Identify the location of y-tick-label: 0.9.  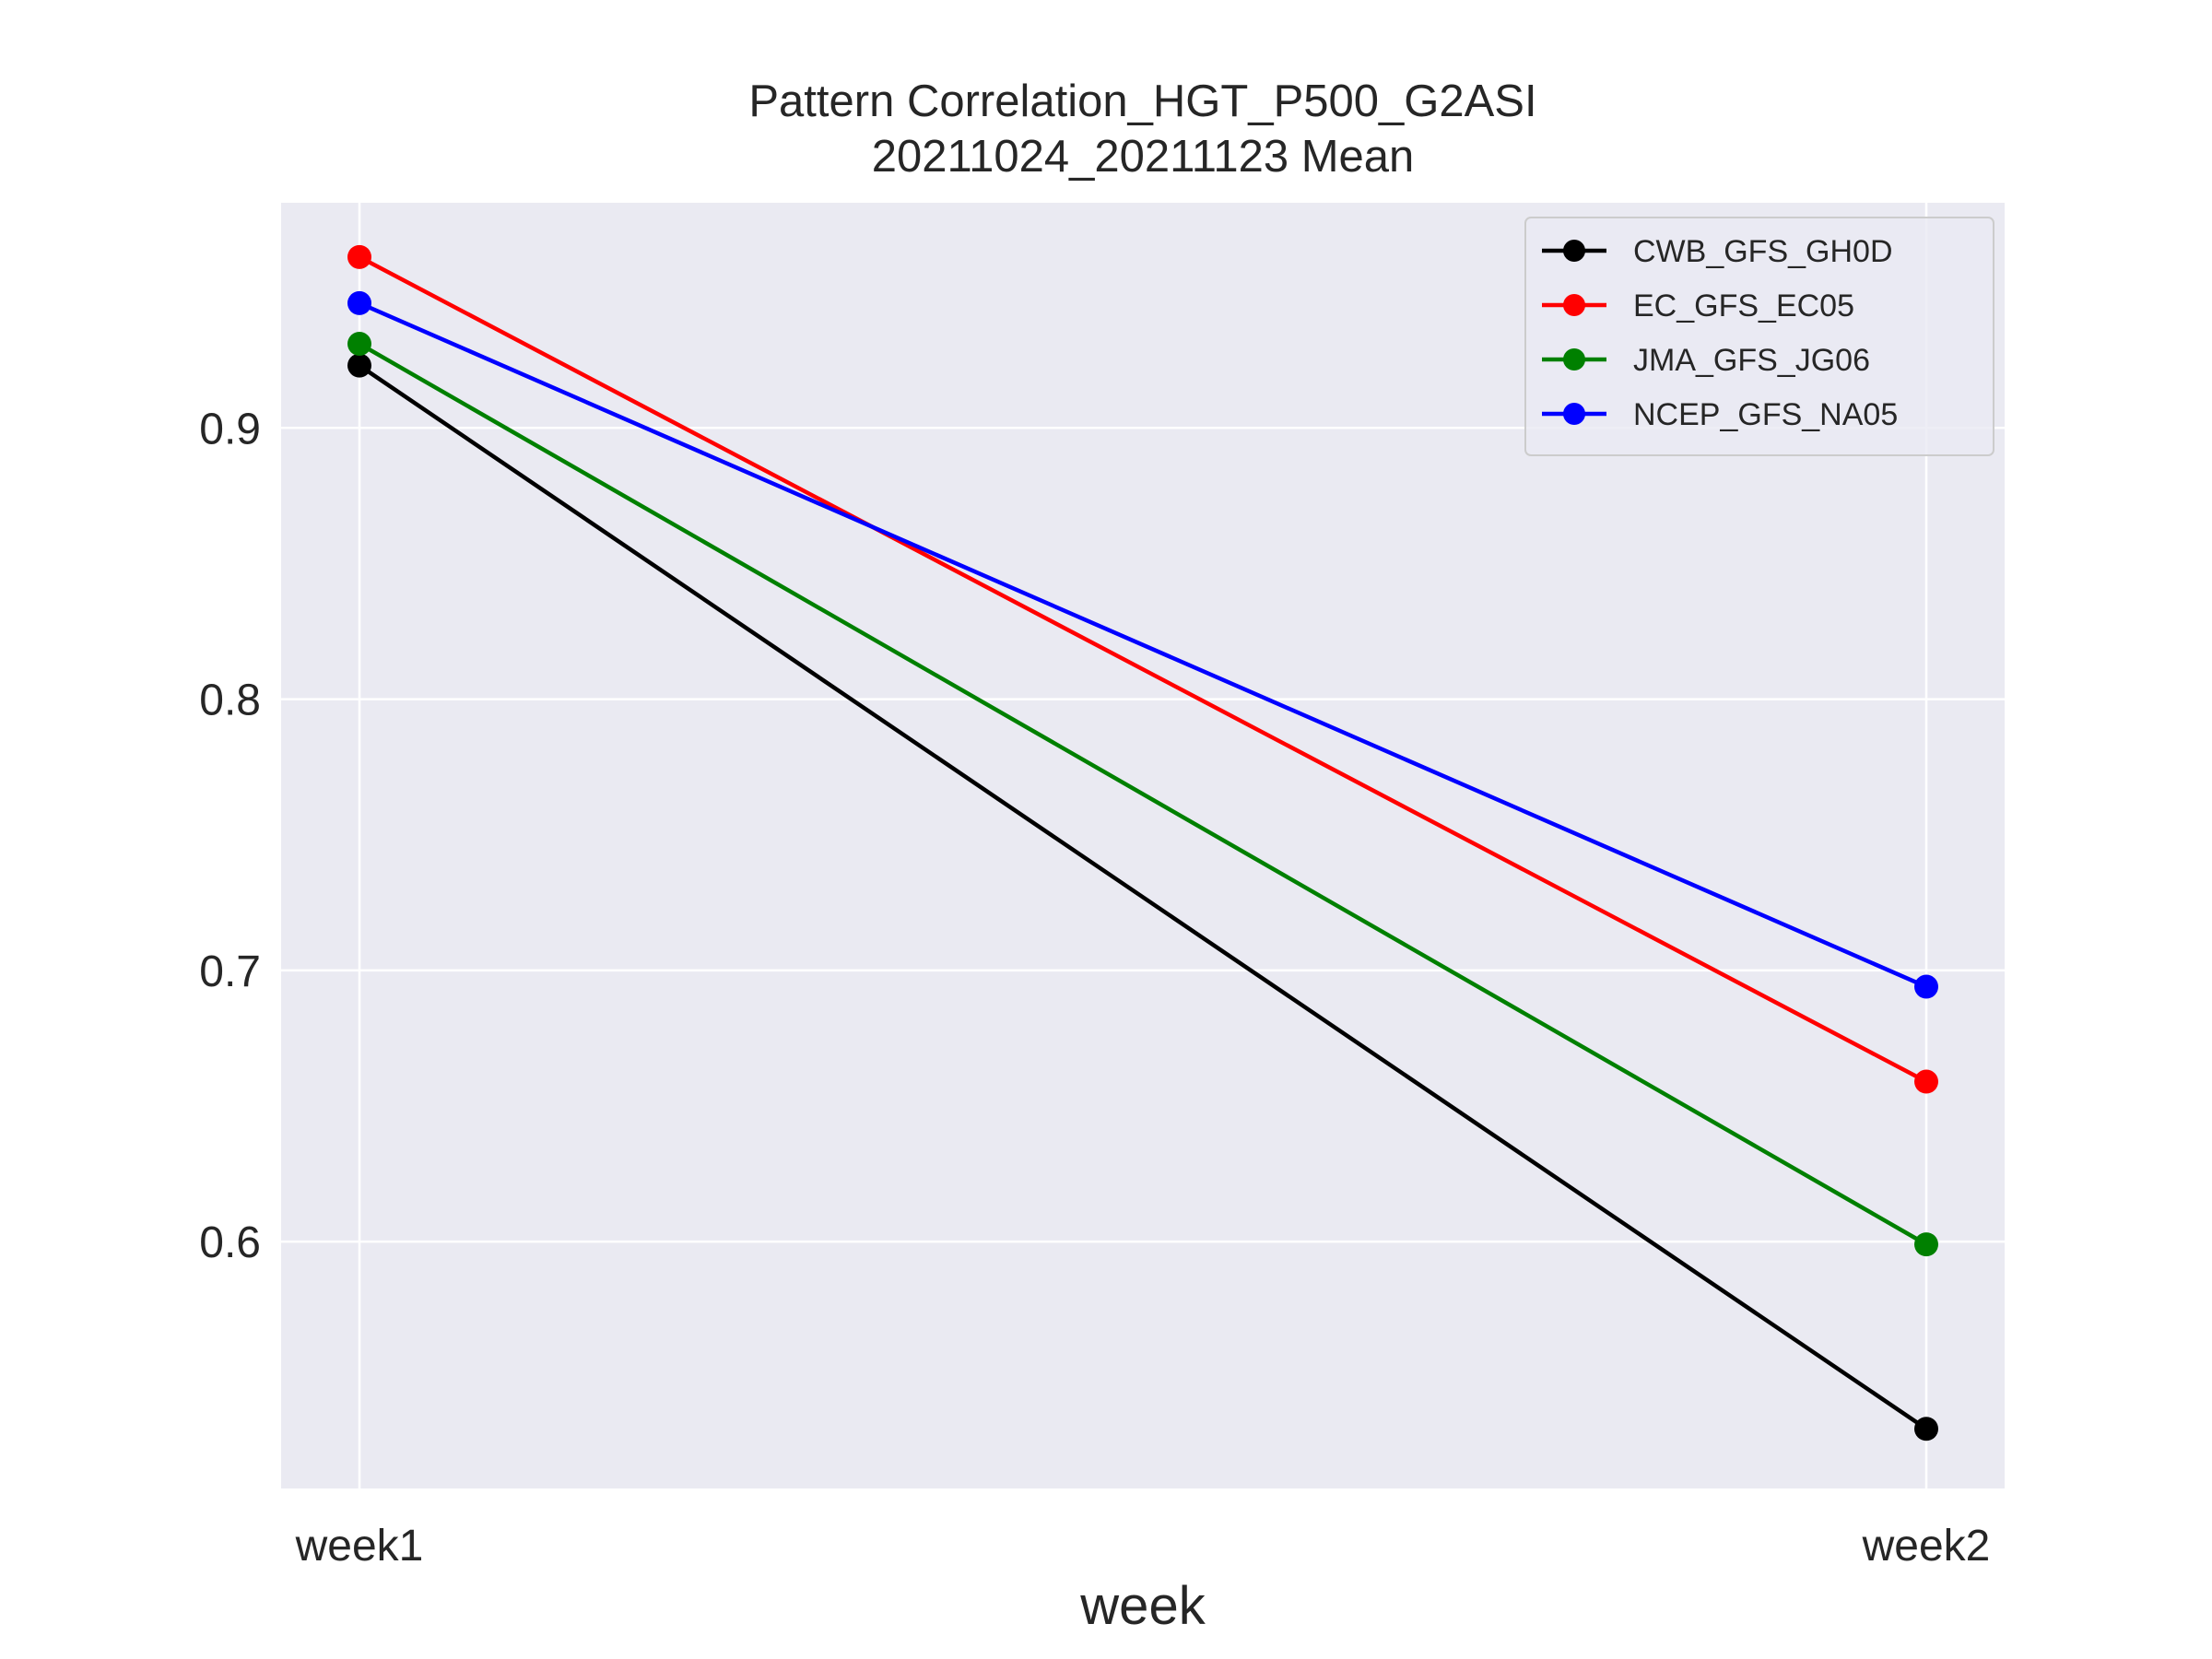
(230, 429).